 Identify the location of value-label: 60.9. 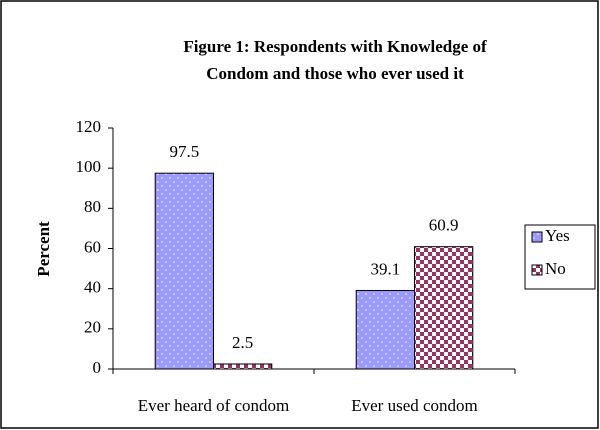
(444, 225).